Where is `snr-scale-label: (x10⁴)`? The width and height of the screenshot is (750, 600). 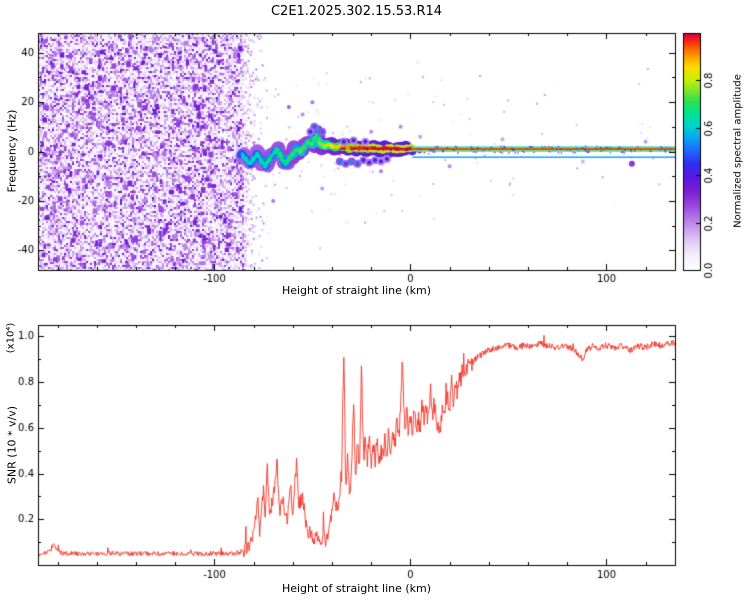 snr-scale-label: (x10⁴) is located at coordinates (11, 338).